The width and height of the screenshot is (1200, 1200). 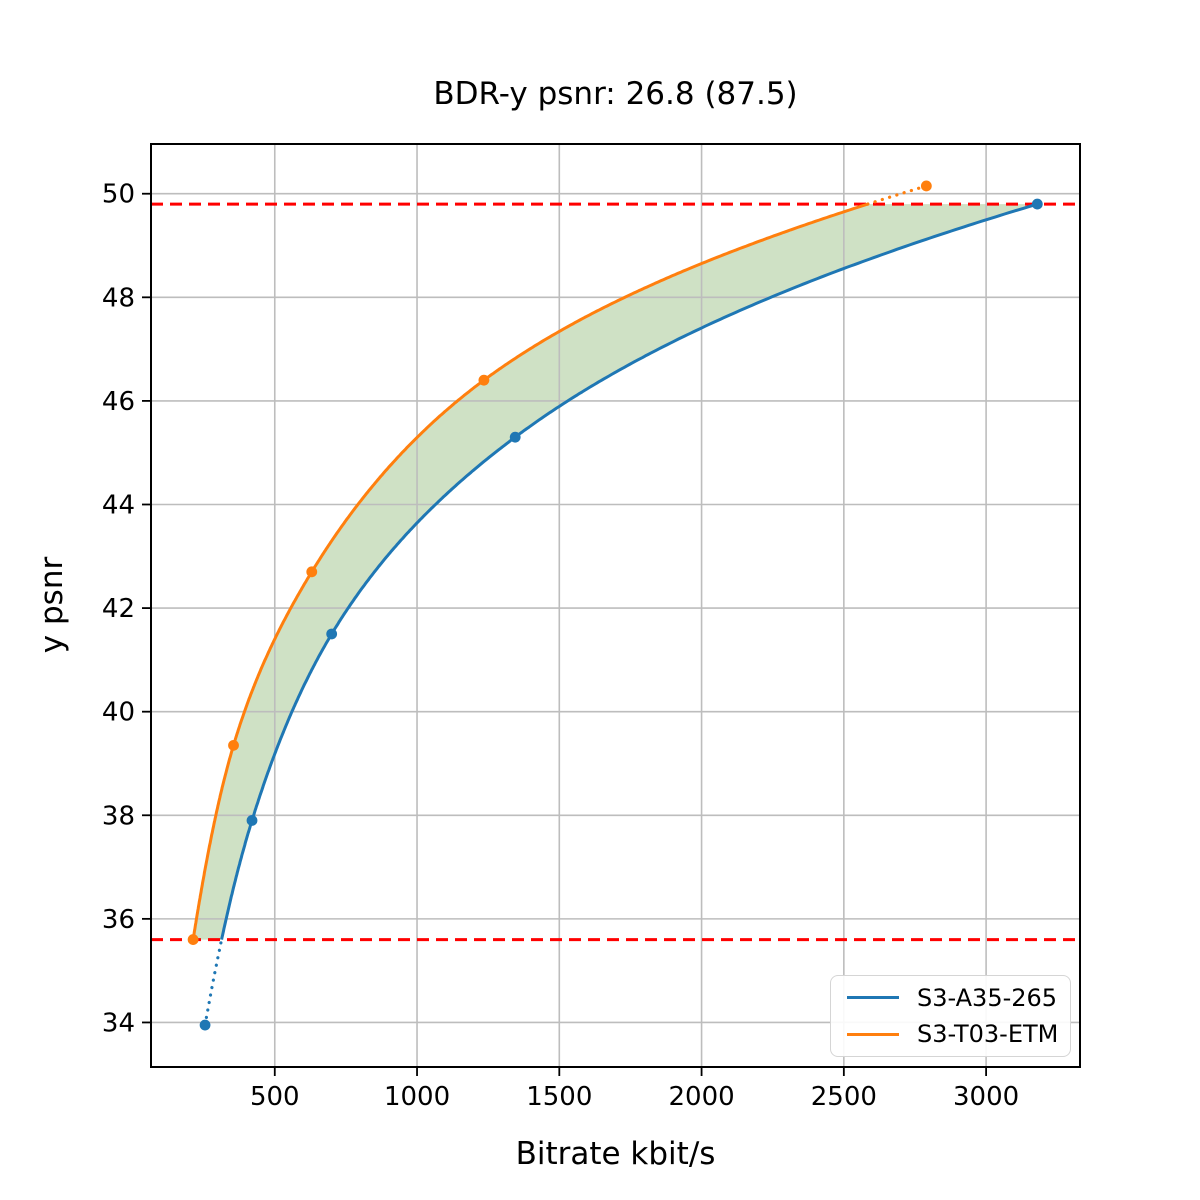 What do you see at coordinates (118, 298) in the screenshot?
I see `y-tick-label: 48` at bounding box center [118, 298].